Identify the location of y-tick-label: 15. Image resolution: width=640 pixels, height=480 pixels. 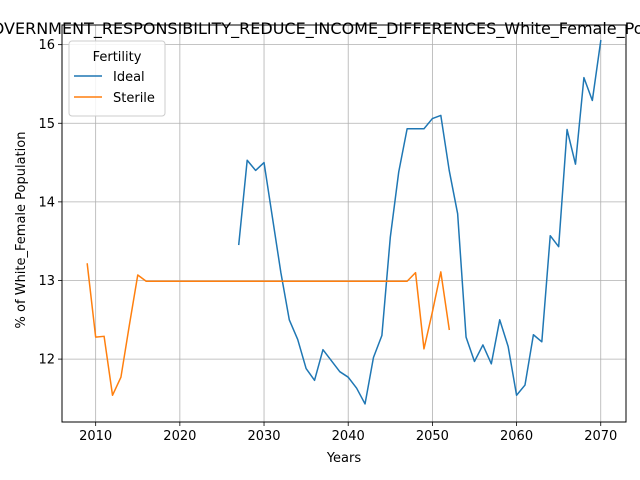
(46, 124).